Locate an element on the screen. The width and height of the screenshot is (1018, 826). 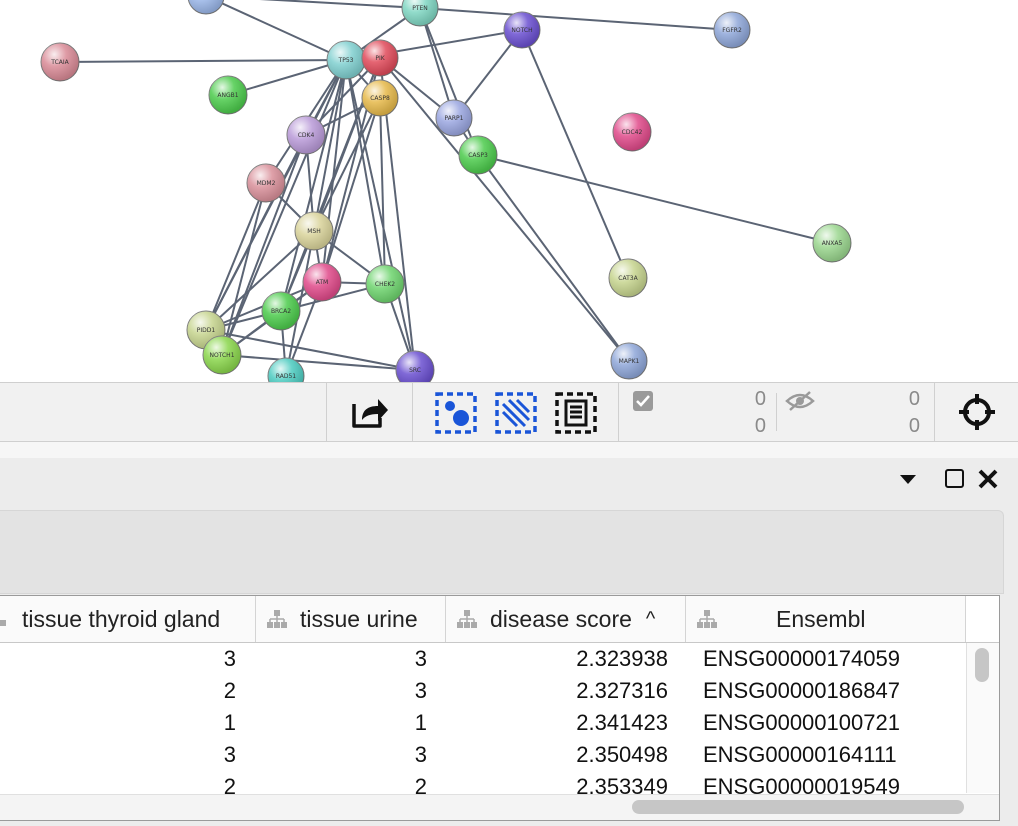
select-all-icon is located at coordinates (576, 413).